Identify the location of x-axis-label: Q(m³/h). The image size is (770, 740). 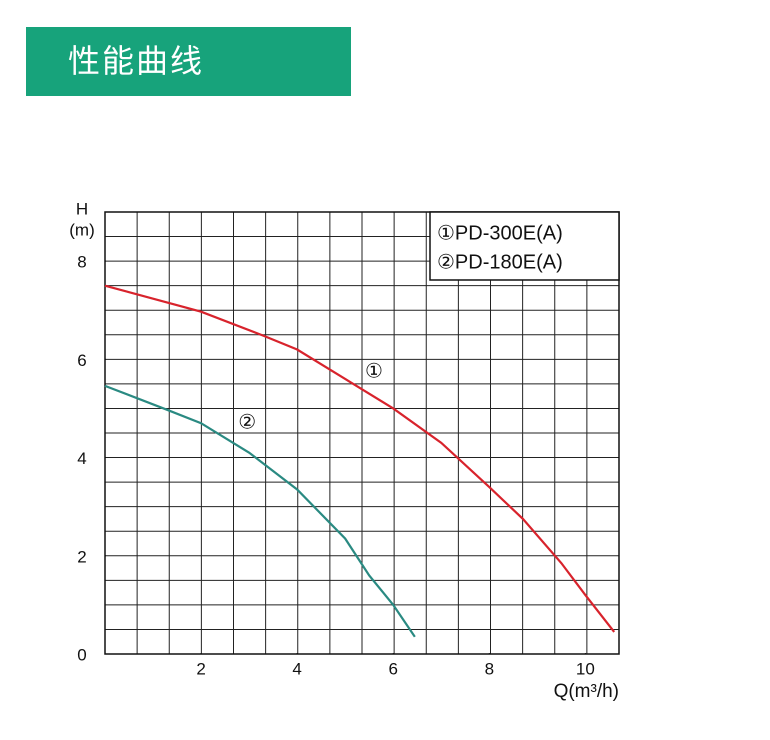
(586, 691).